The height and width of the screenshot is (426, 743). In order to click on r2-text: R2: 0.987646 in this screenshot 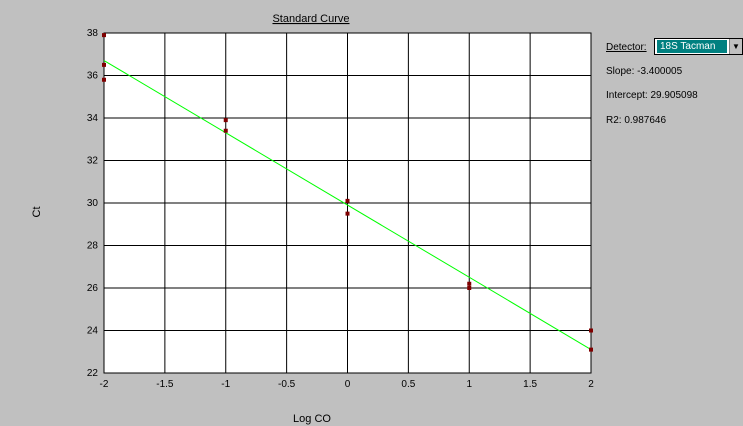, I will do `click(636, 120)`.